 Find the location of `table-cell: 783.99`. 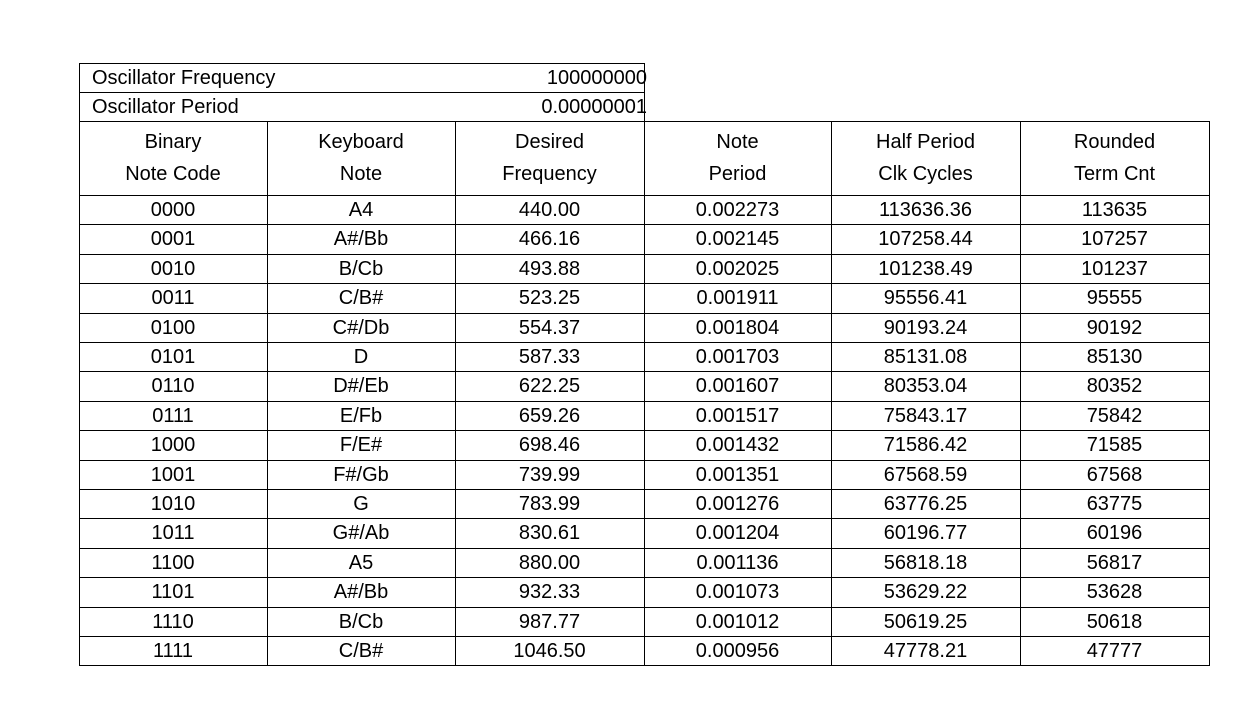

table-cell: 783.99 is located at coordinates (549, 504).